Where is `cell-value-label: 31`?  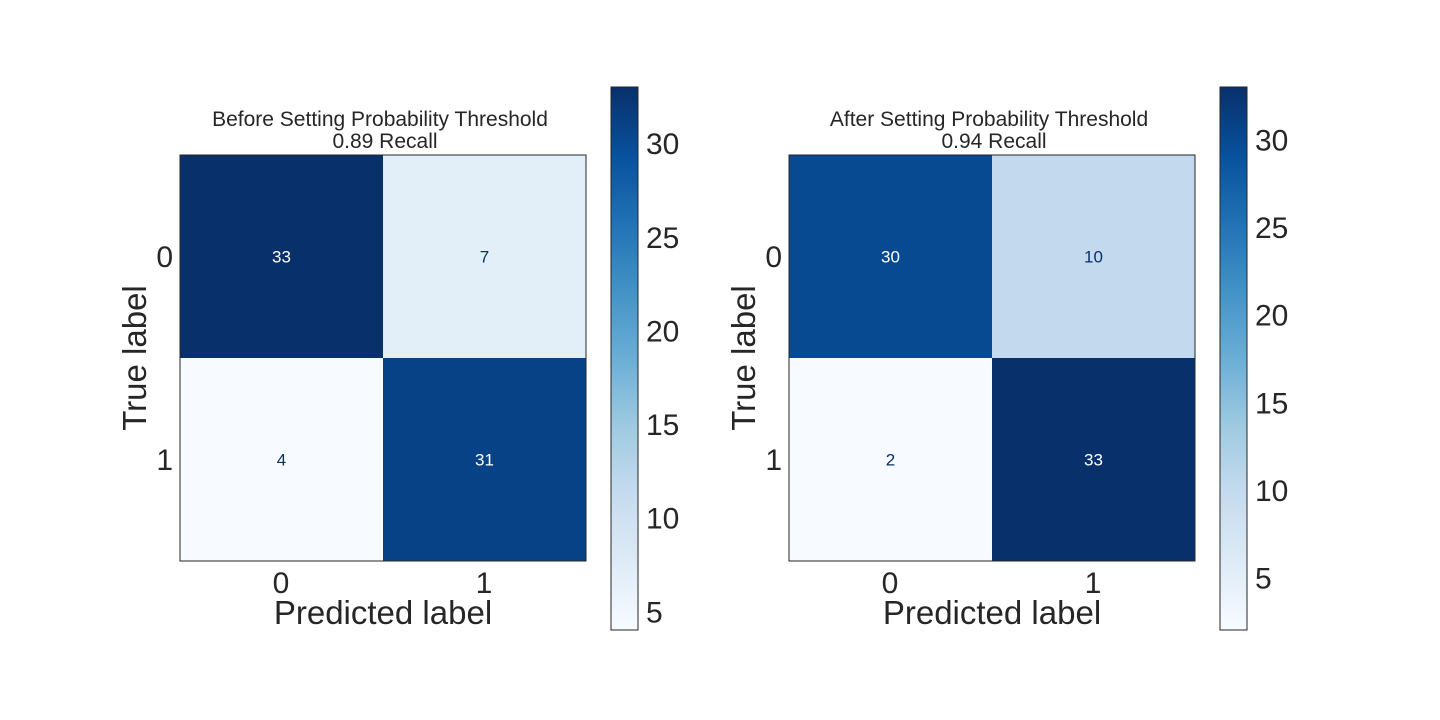
cell-value-label: 31 is located at coordinates (484, 460).